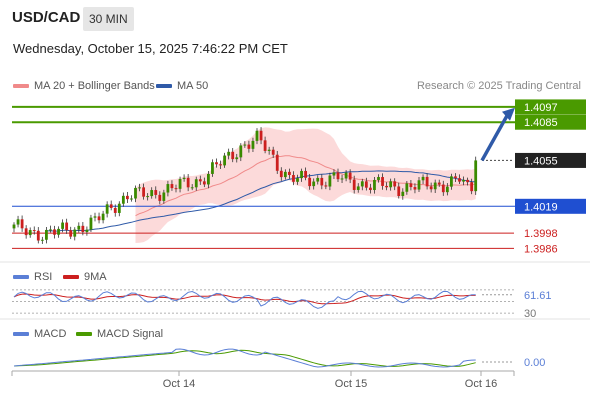 This screenshot has height=400, width=590. What do you see at coordinates (261, 201) in the screenshot?
I see `ma50-line` at bounding box center [261, 201].